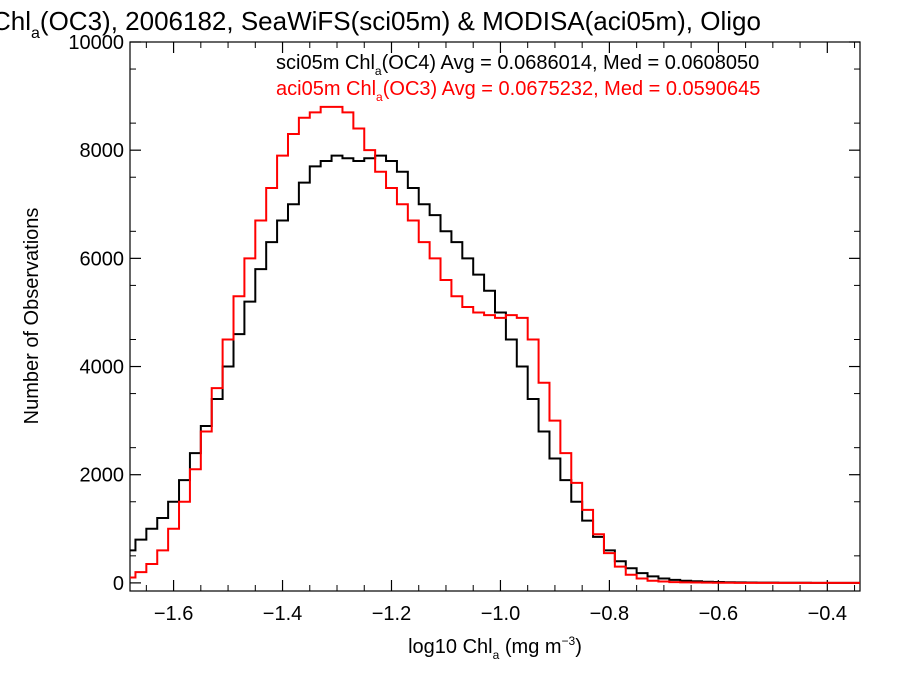 The image size is (900, 675). What do you see at coordinates (827, 614) in the screenshot?
I see `x-tick-label: −0.4` at bounding box center [827, 614].